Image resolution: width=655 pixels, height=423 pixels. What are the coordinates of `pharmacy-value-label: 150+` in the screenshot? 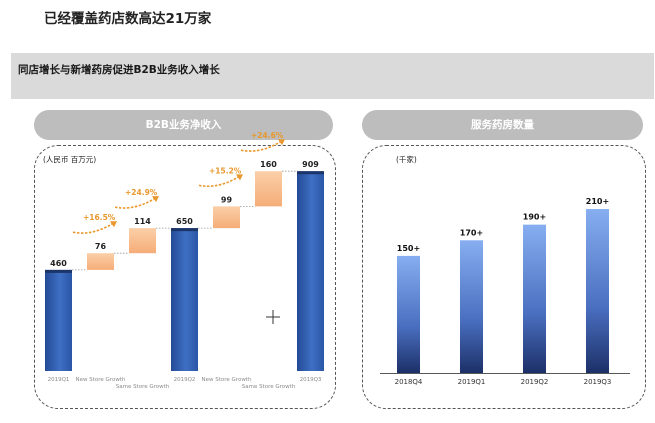 It's located at (408, 248).